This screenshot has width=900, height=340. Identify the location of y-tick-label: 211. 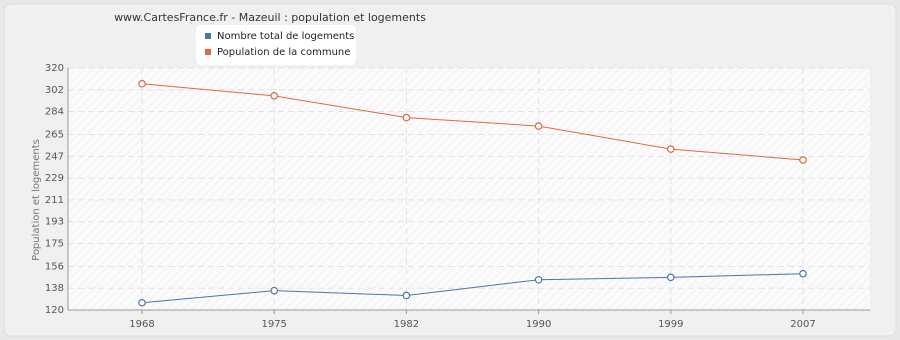
(54, 200).